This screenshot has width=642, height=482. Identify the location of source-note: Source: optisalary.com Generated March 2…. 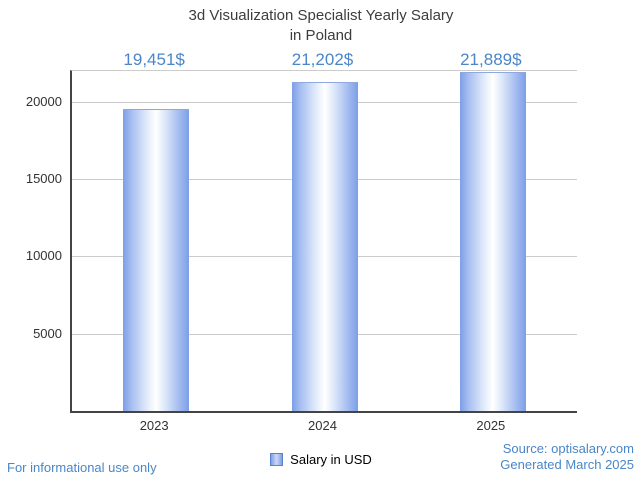
(567, 457).